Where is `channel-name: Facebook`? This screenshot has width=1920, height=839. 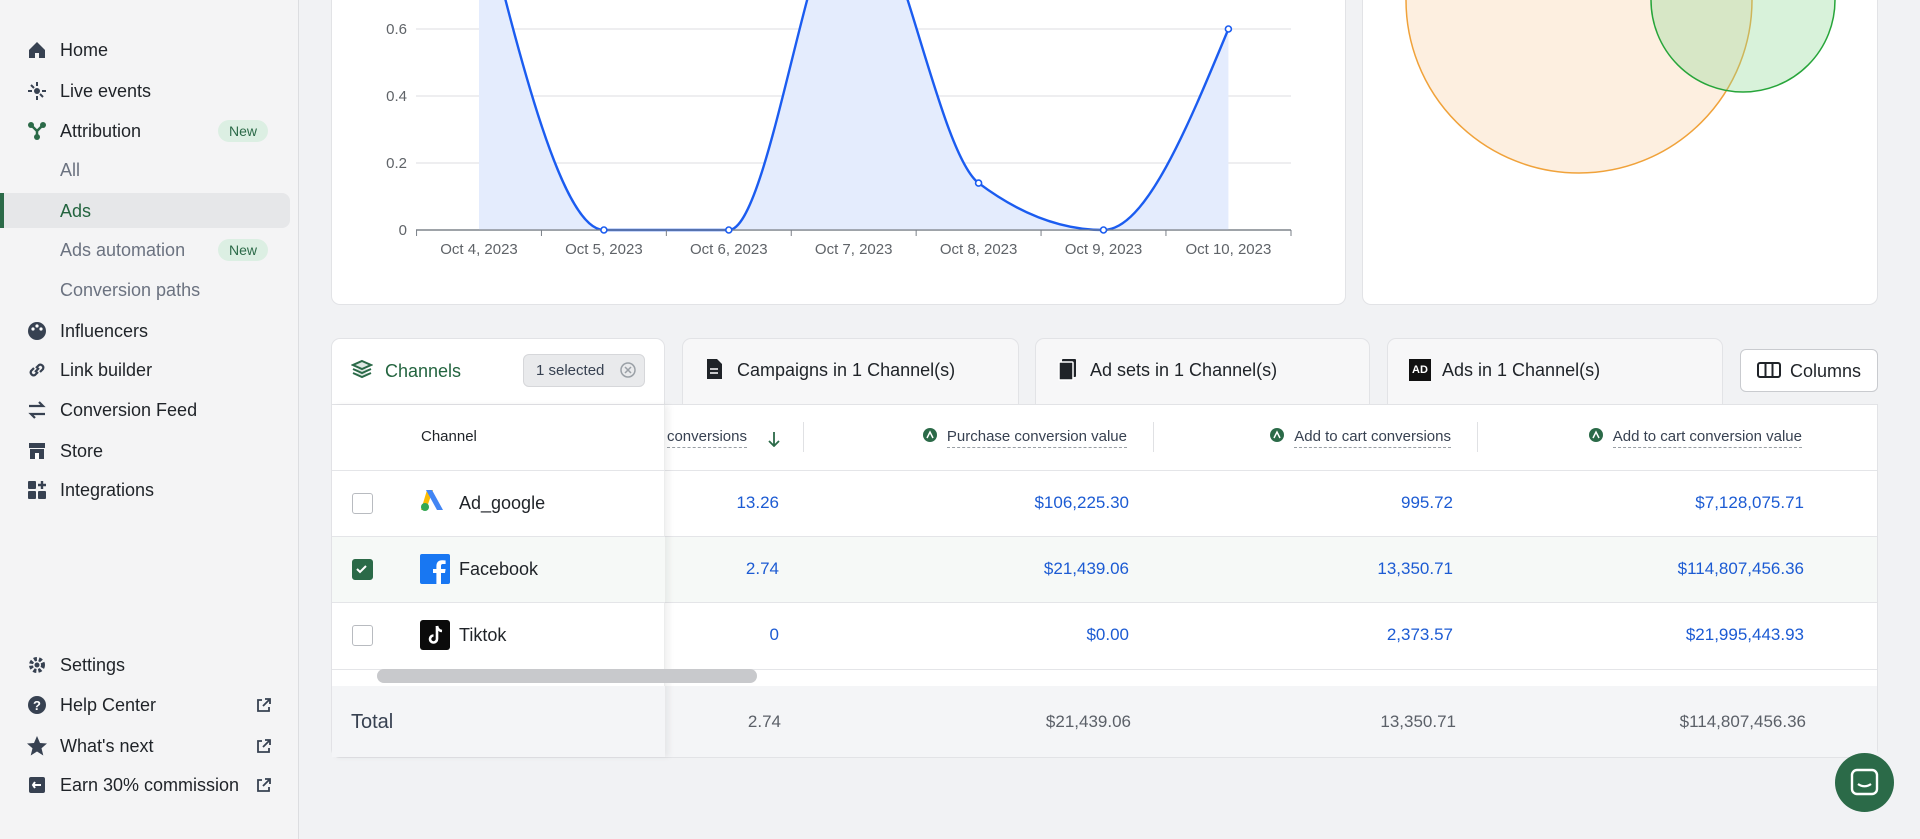
channel-name: Facebook is located at coordinates (499, 569).